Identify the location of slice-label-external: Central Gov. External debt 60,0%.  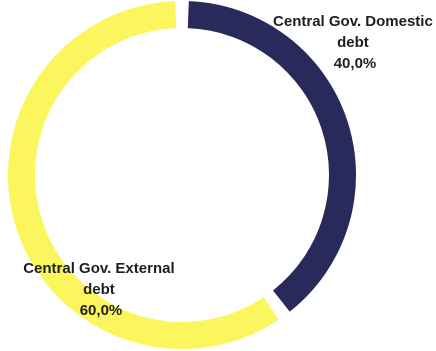
(101, 289).